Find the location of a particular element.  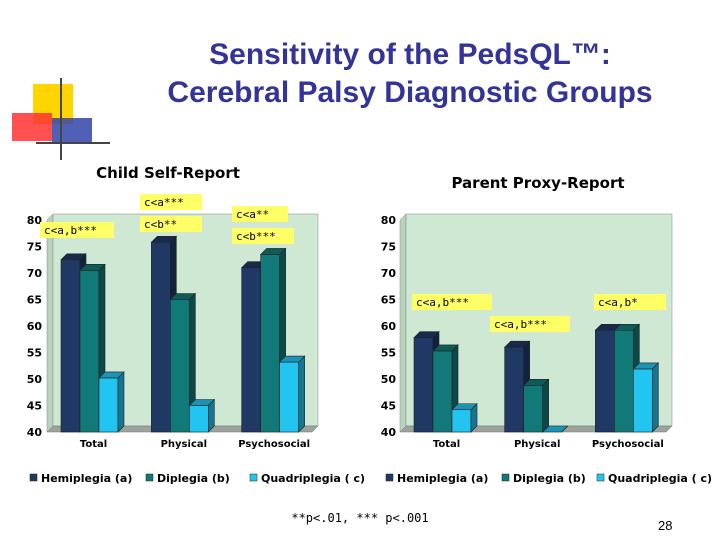

significance-annotation: c<b** is located at coordinates (171, 224).